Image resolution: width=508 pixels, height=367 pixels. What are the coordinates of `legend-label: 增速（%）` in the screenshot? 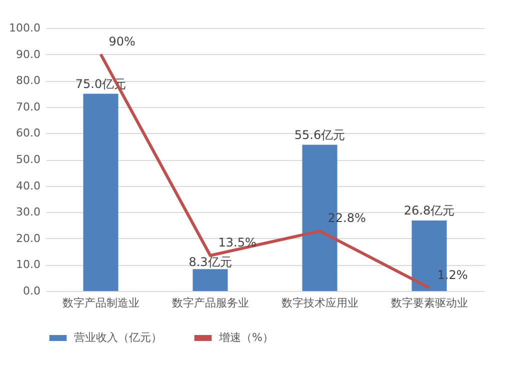 It's located at (246, 337).